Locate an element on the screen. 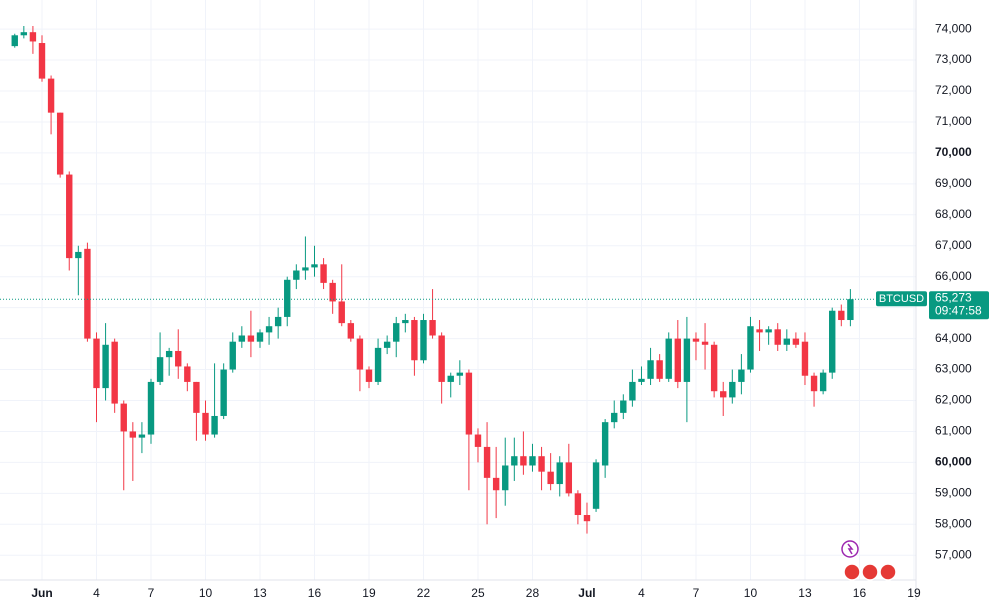 Image resolution: width=1000 pixels, height=600 pixels. x-tick-label: Jun is located at coordinates (41, 593).